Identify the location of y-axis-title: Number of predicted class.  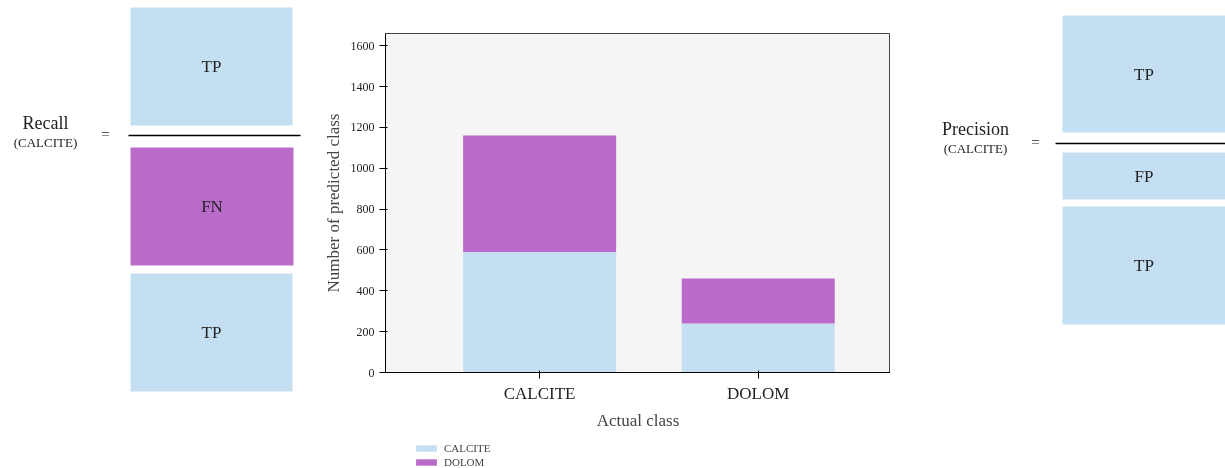
(333, 203).